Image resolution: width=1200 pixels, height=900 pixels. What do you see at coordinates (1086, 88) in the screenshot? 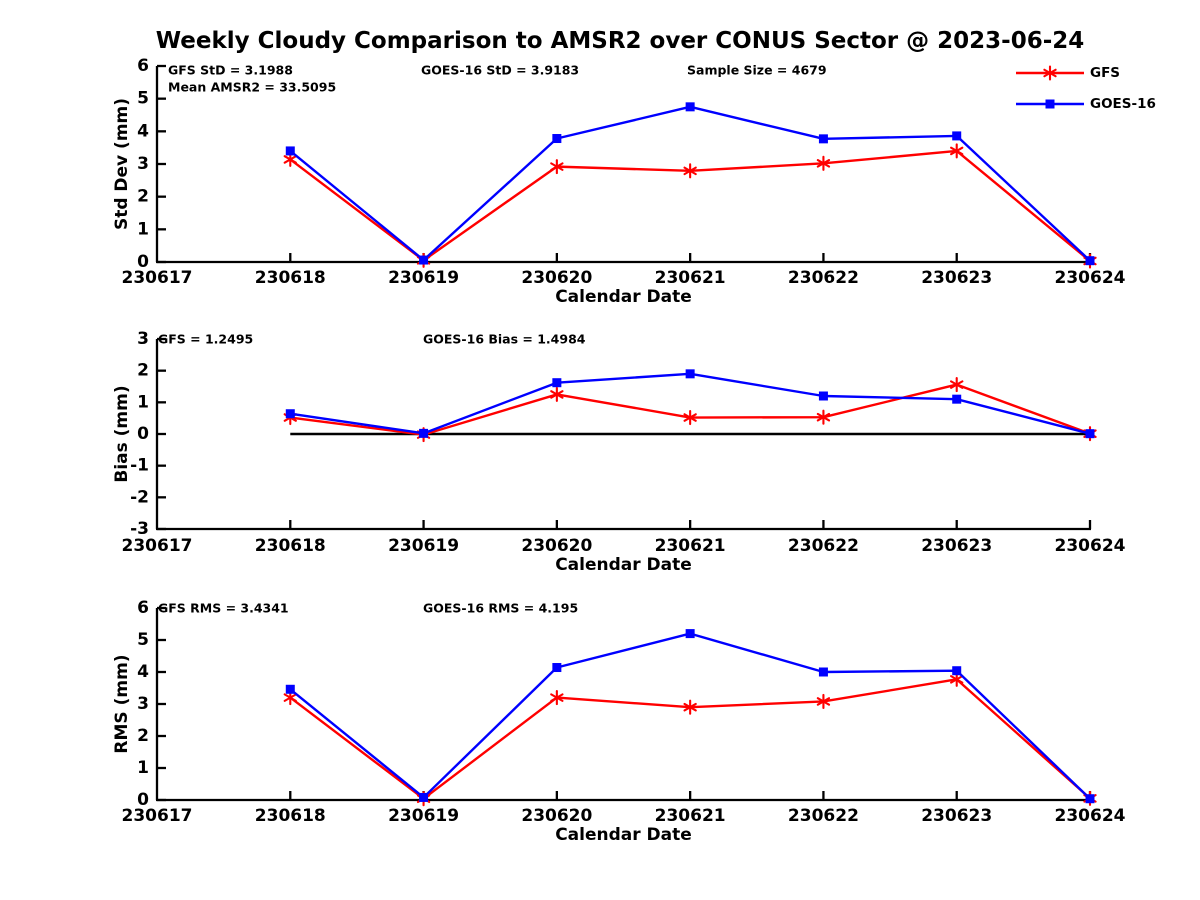
I see `legend: GFS GOES-16` at bounding box center [1086, 88].